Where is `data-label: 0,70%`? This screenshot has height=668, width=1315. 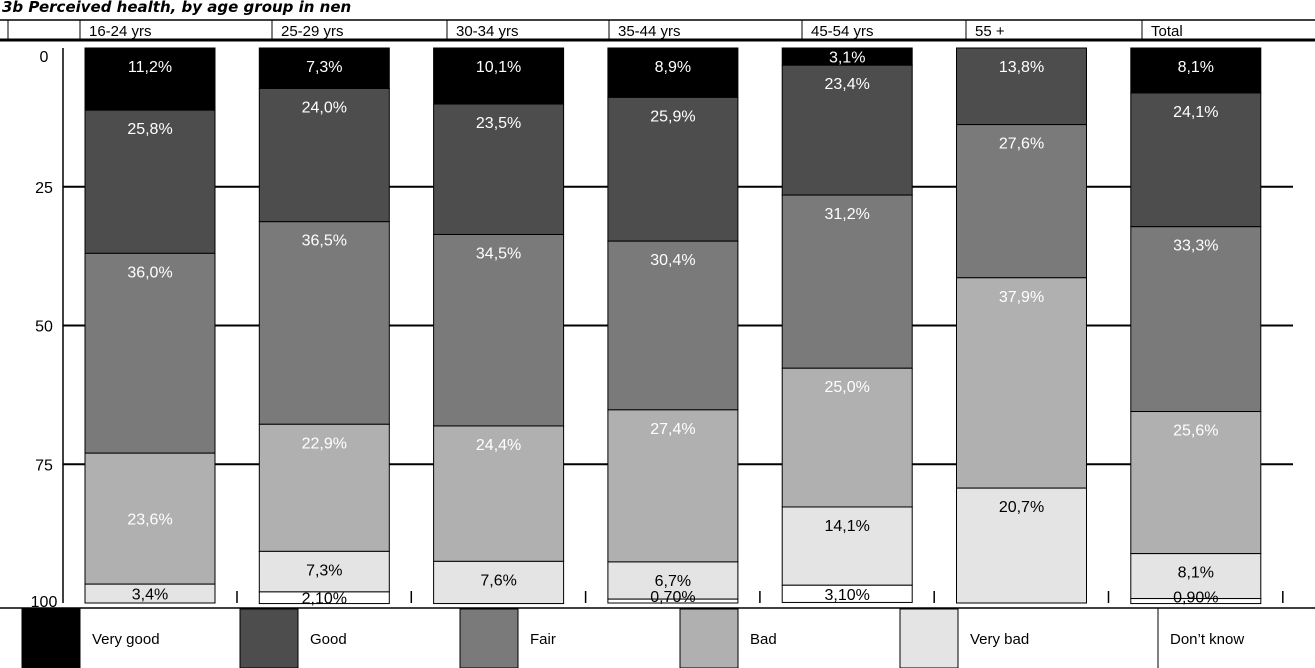
data-label: 0,70% is located at coordinates (672, 597).